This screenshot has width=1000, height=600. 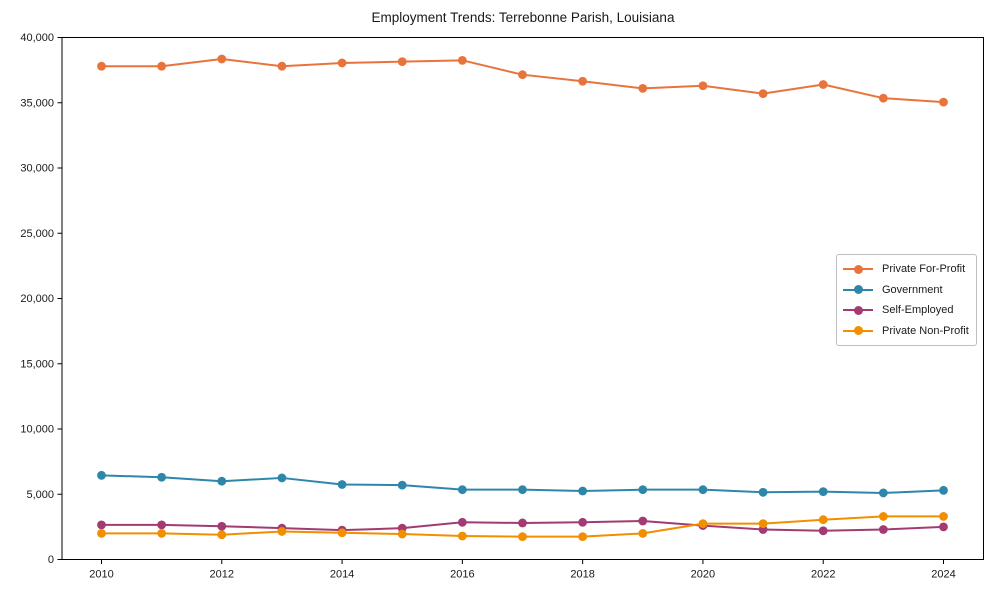 I want to click on x-axis-tick-label: 2012, so click(x=222, y=575).